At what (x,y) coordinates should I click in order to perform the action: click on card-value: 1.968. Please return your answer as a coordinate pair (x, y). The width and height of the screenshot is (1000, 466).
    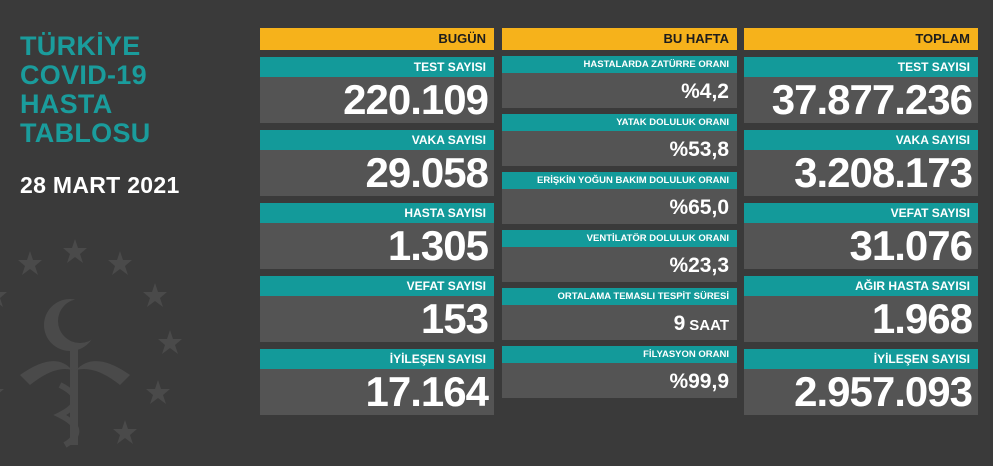
    Looking at the image, I should click on (861, 319).